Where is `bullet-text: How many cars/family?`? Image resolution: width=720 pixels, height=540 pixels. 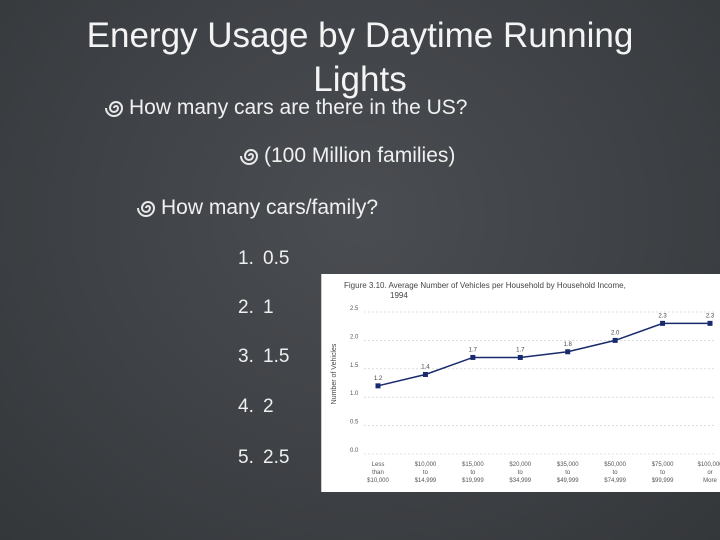 bullet-text: How many cars/family? is located at coordinates (270, 207).